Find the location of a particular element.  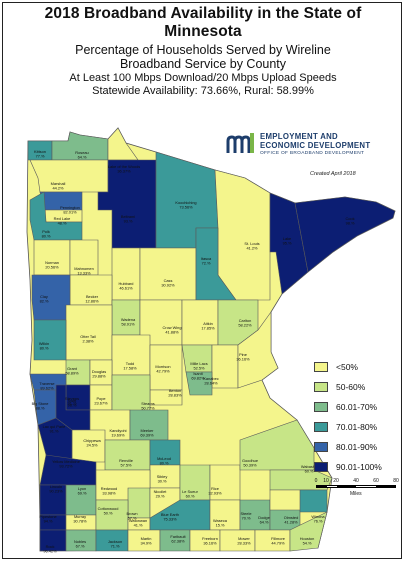

legend-item: 80.01-90% is located at coordinates (357, 449).